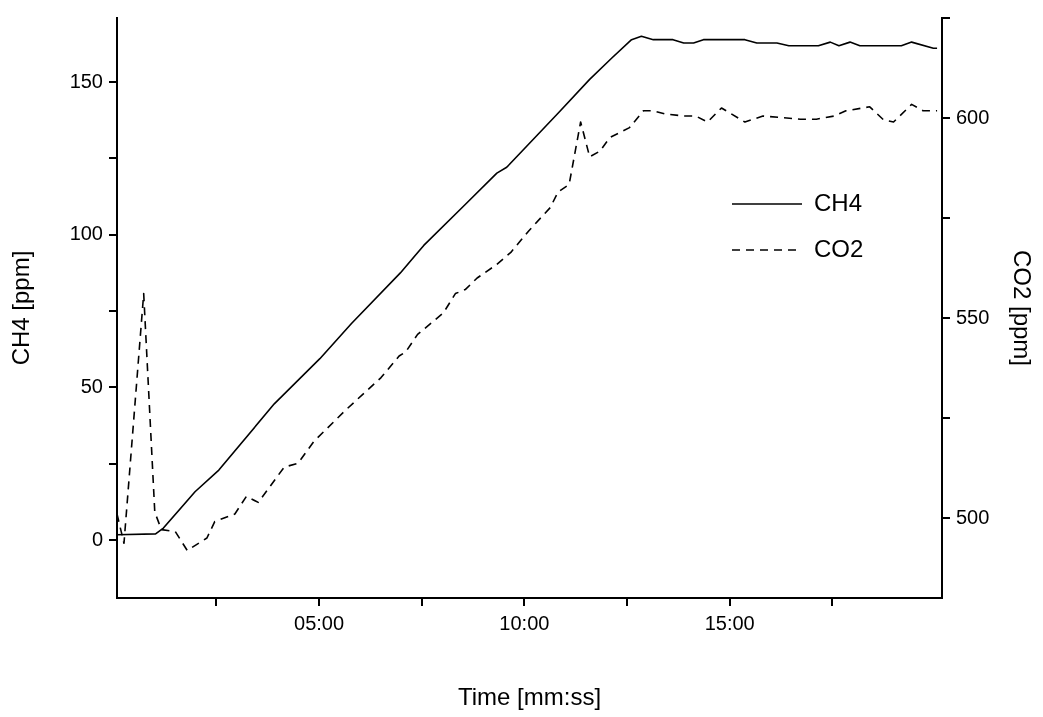 The width and height of the screenshot is (1043, 717). I want to click on x-tick-label: 05:00, so click(319, 622).